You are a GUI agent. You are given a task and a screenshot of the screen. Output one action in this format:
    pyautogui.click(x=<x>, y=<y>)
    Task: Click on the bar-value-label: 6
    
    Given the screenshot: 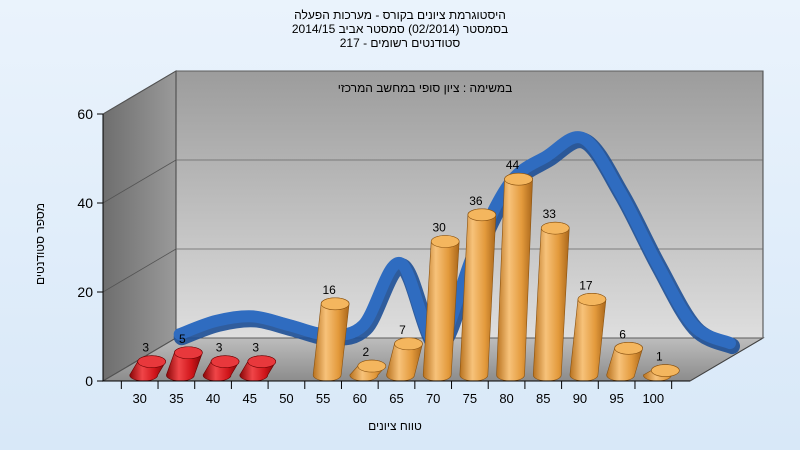 What is the action you would take?
    pyautogui.click(x=622, y=334)
    